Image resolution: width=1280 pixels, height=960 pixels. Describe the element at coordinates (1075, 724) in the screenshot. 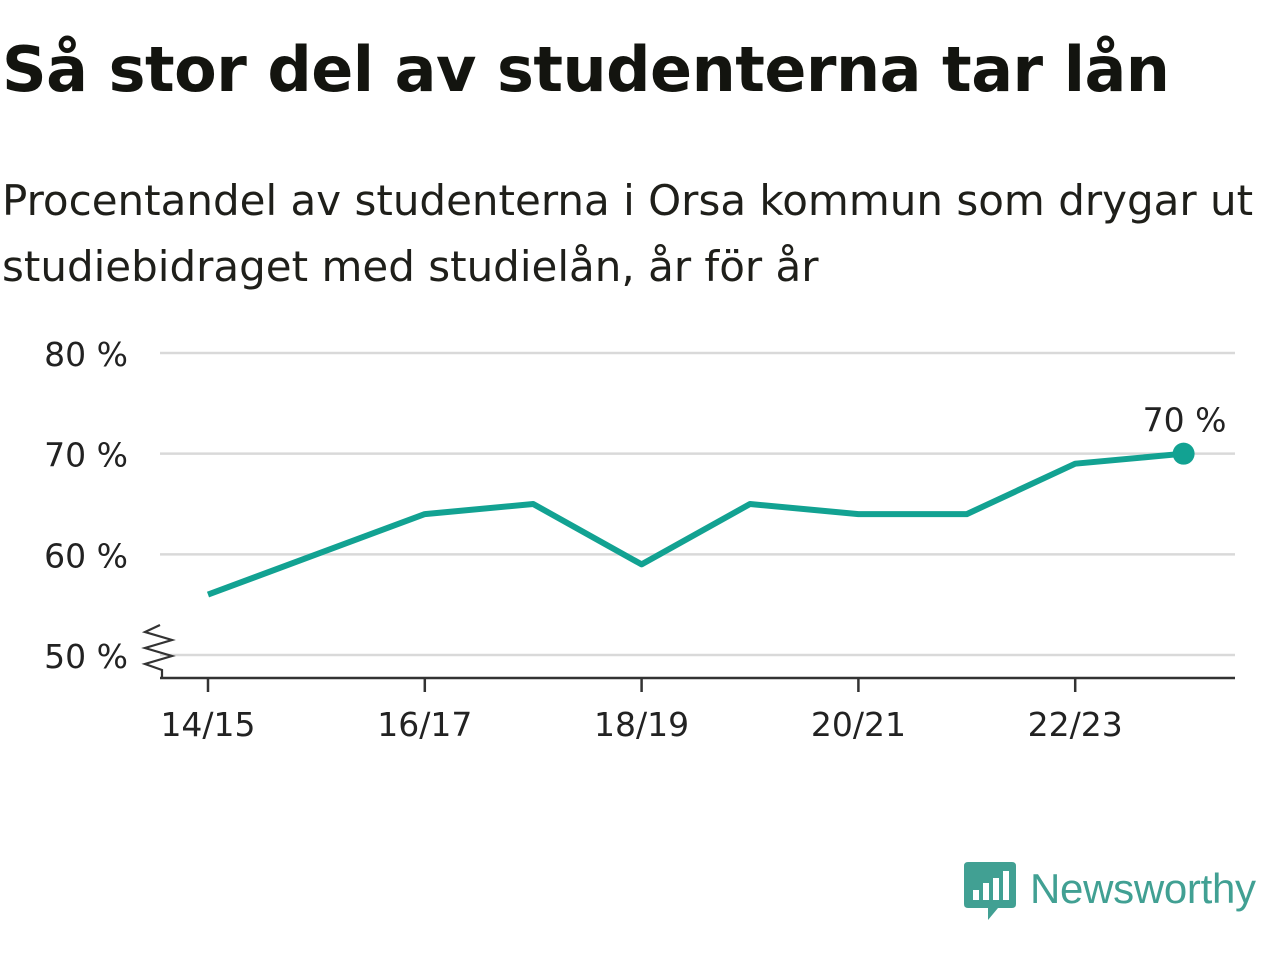

I see `x-tick-label: 22/23` at that location.